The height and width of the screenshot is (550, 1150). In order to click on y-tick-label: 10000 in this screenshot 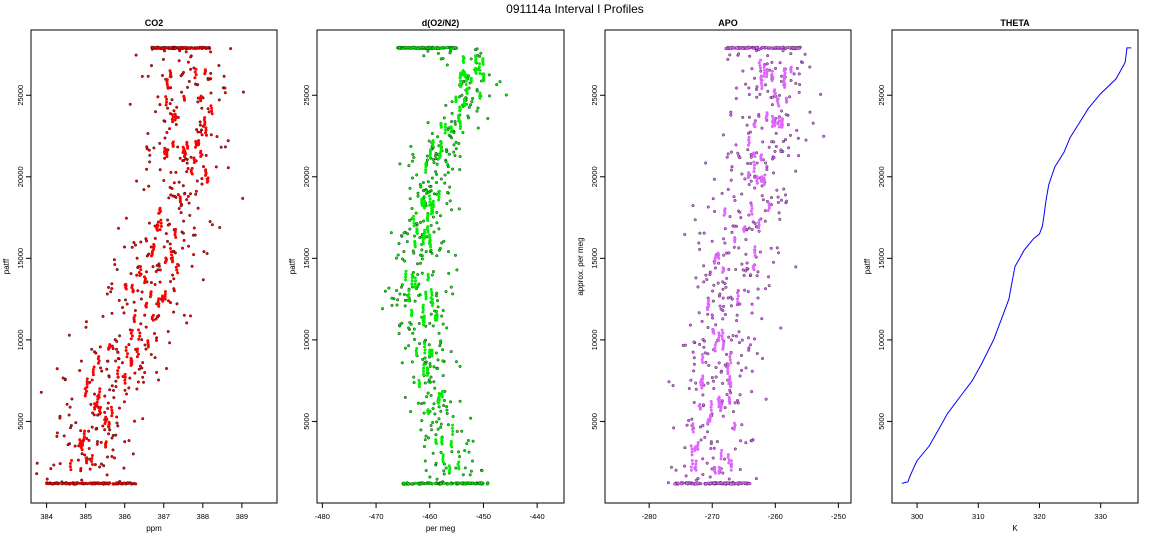, I will do `click(881, 339)`.